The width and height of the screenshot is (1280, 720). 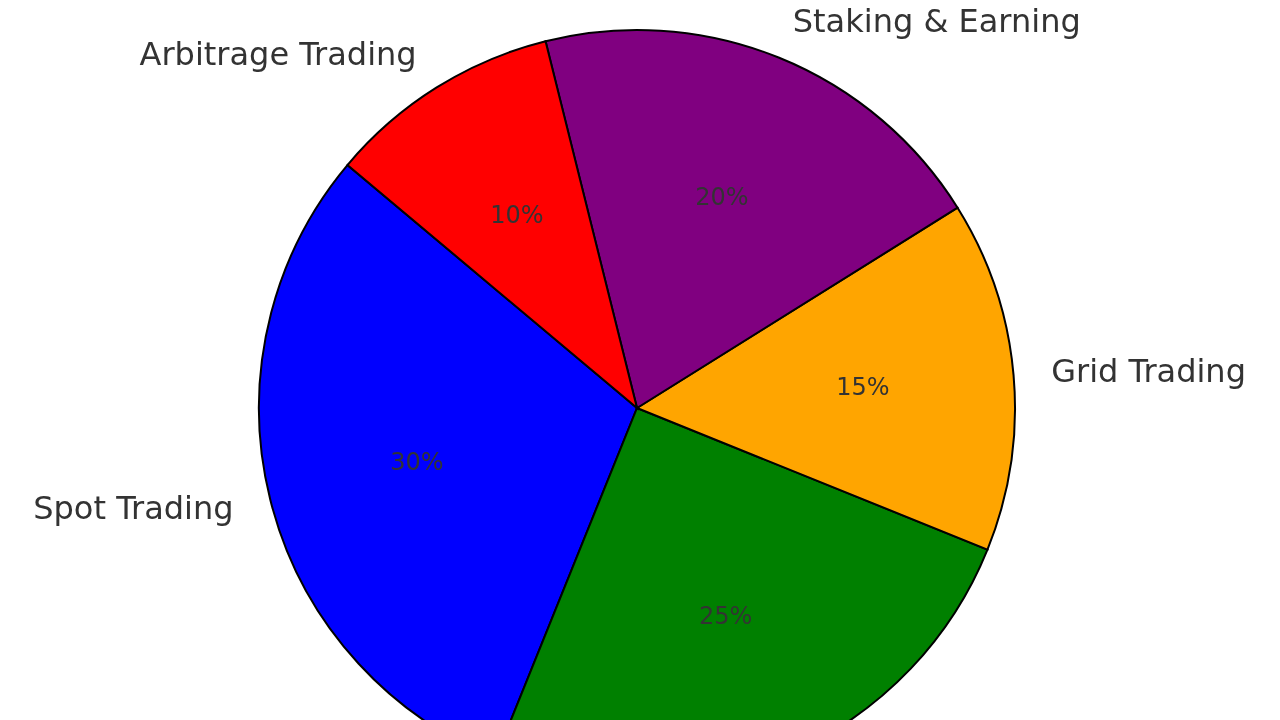 What do you see at coordinates (133, 507) in the screenshot?
I see `slice-label: Spot Trading` at bounding box center [133, 507].